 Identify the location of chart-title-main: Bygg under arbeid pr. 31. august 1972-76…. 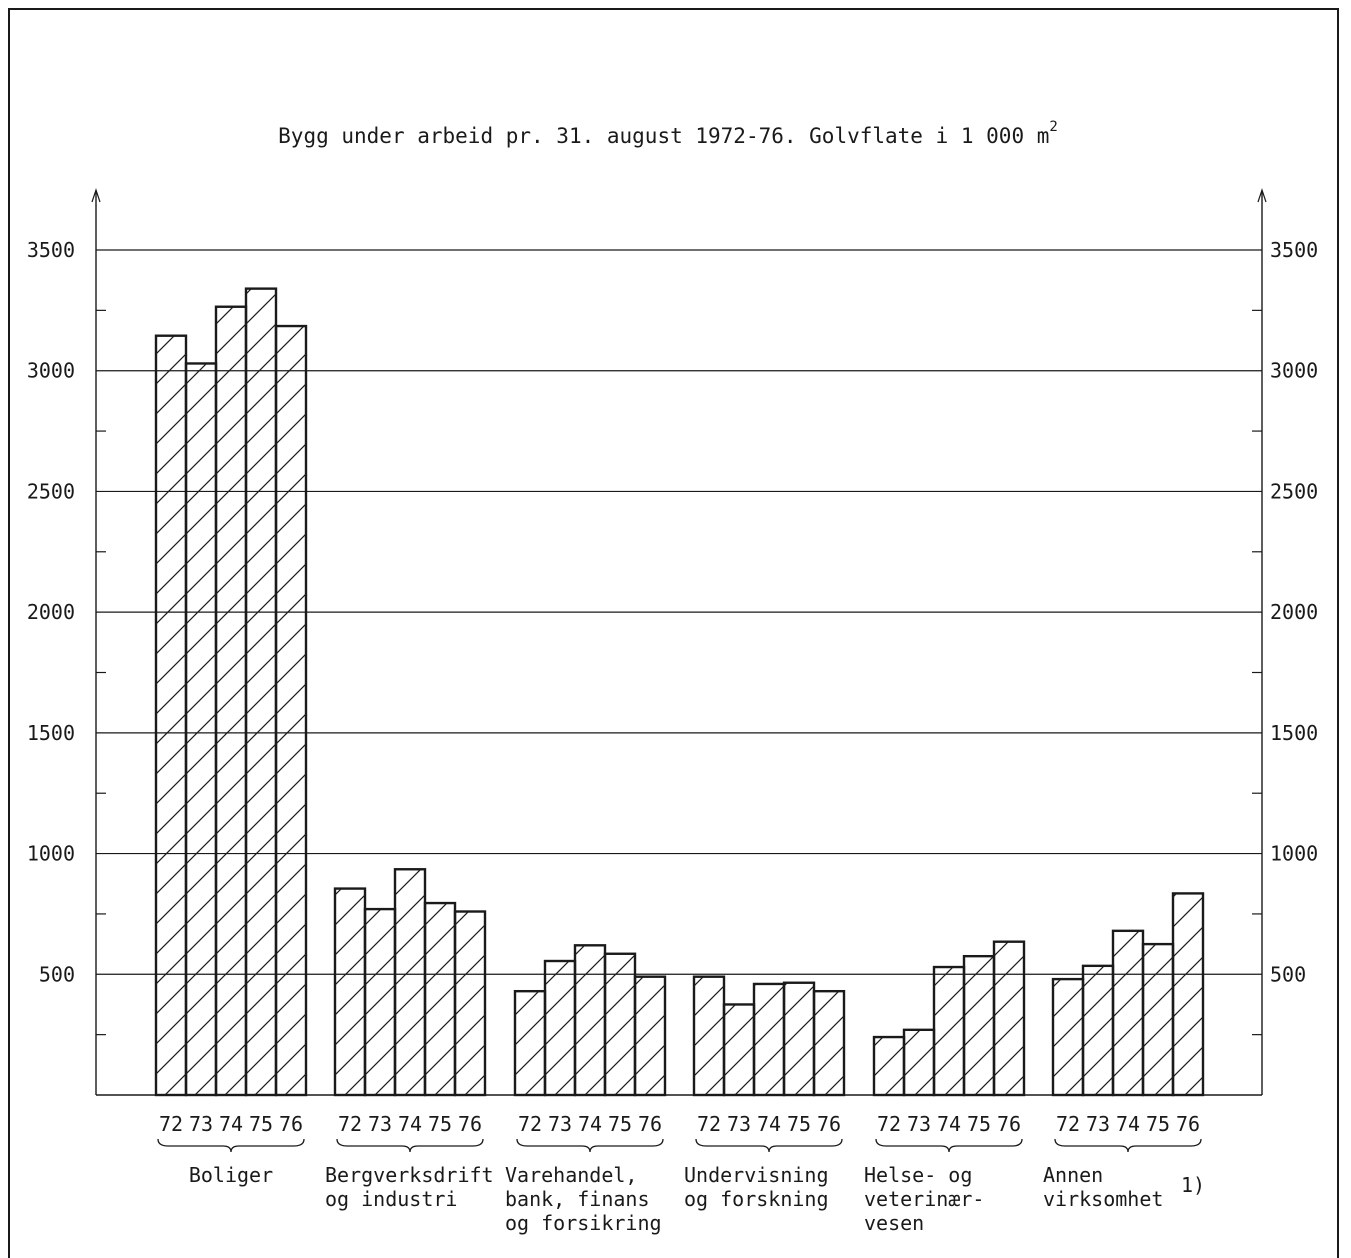
(663, 136).